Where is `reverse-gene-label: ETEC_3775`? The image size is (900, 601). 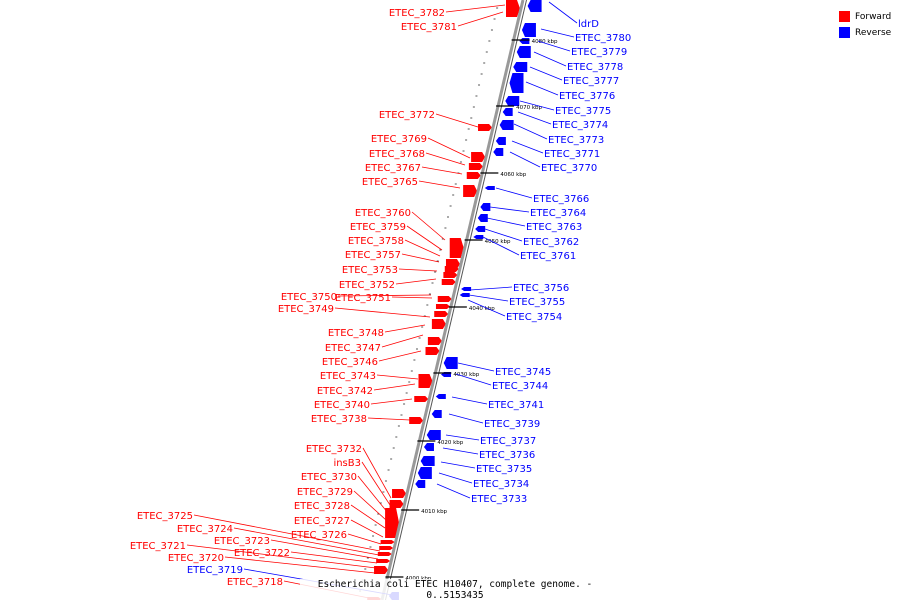 reverse-gene-label: ETEC_3775 is located at coordinates (583, 111).